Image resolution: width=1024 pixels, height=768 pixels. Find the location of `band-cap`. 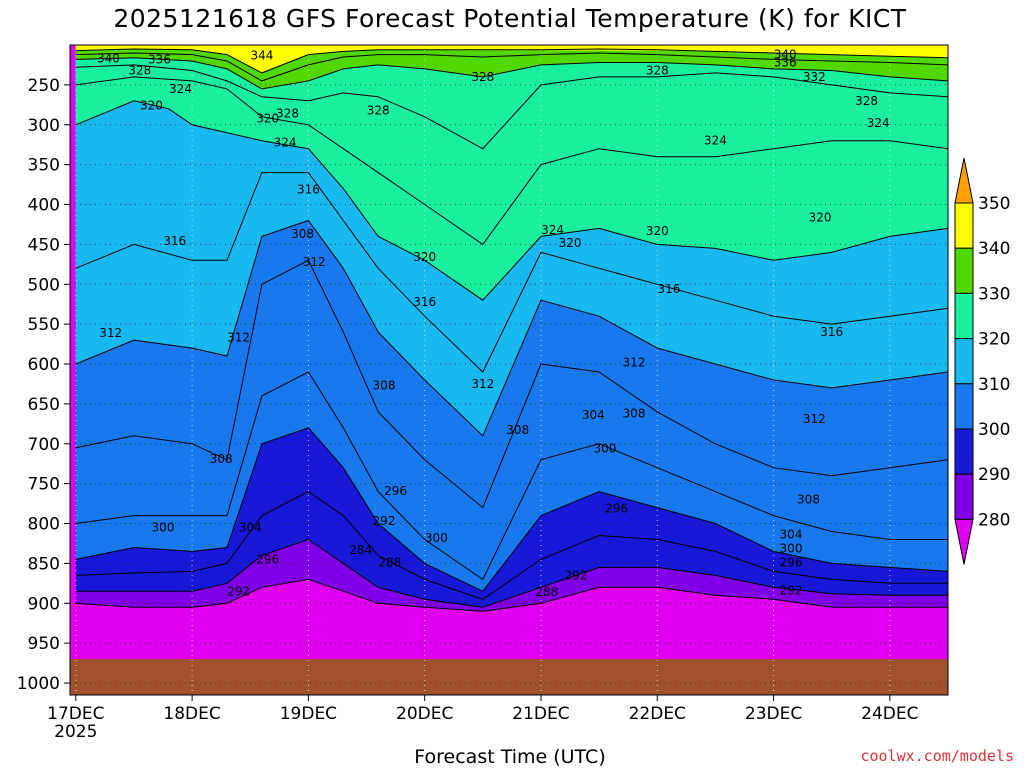

band-cap is located at coordinates (511, 53).